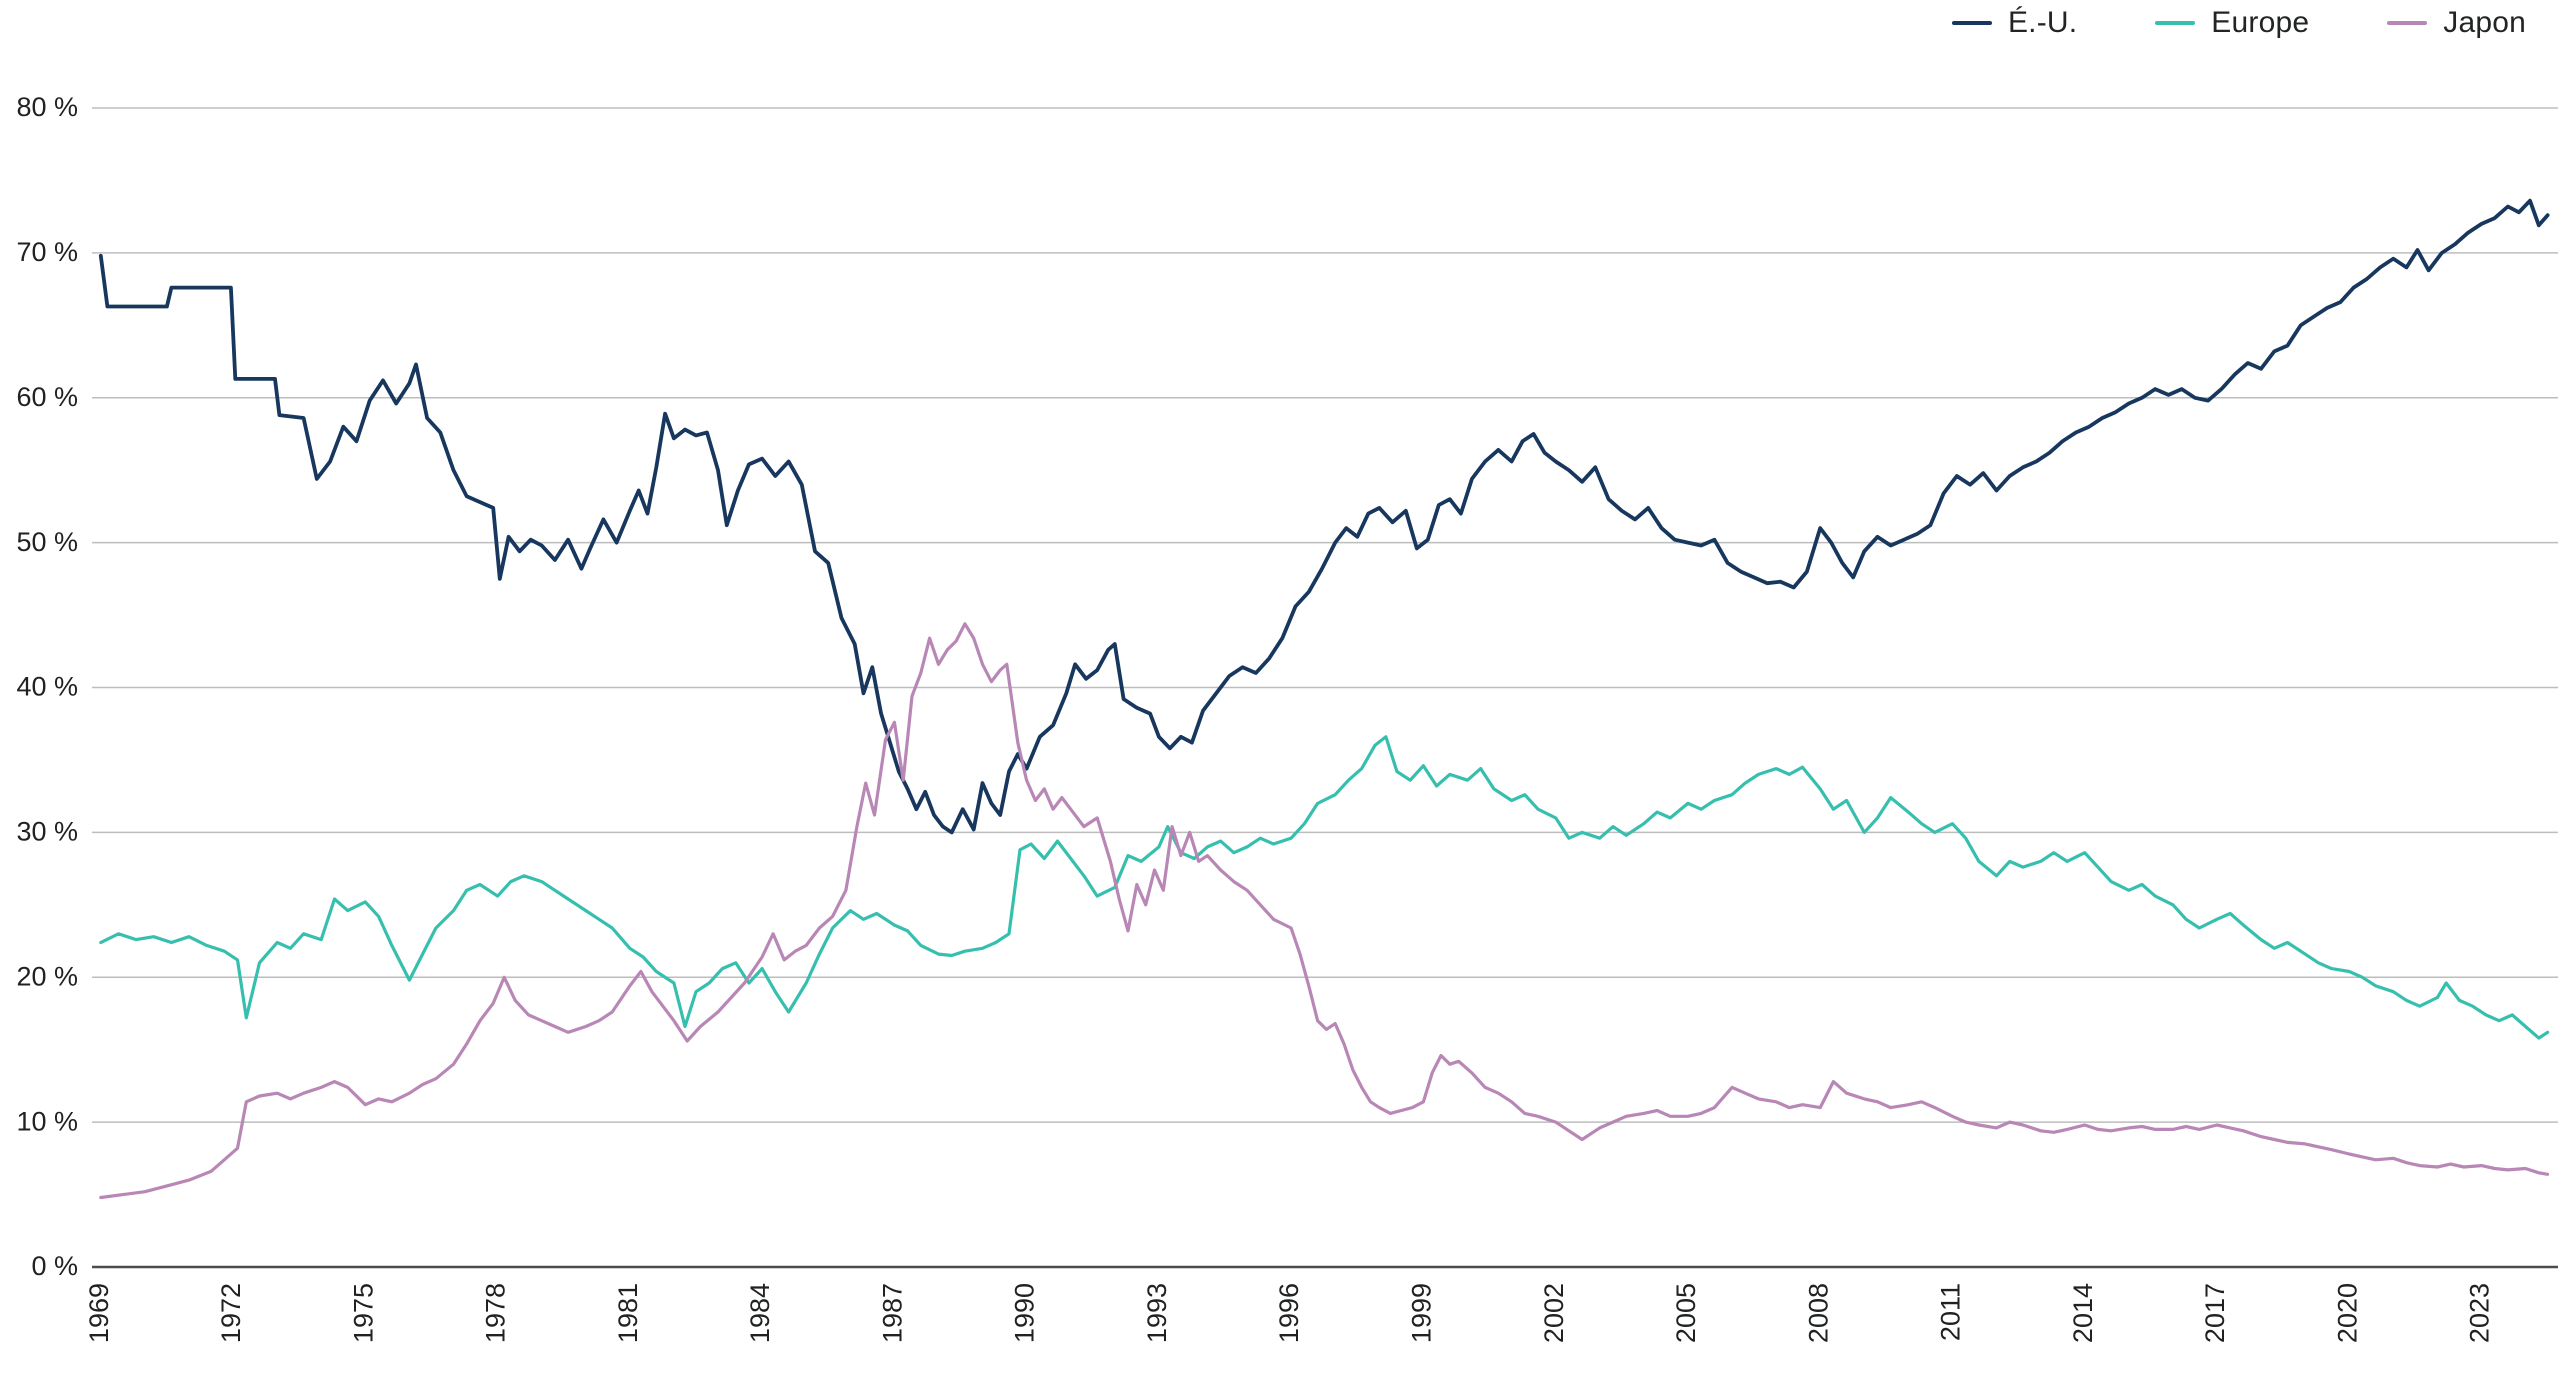 This screenshot has width=2560, height=1396. I want to click on x-tick-label: 1975, so click(363, 1313).